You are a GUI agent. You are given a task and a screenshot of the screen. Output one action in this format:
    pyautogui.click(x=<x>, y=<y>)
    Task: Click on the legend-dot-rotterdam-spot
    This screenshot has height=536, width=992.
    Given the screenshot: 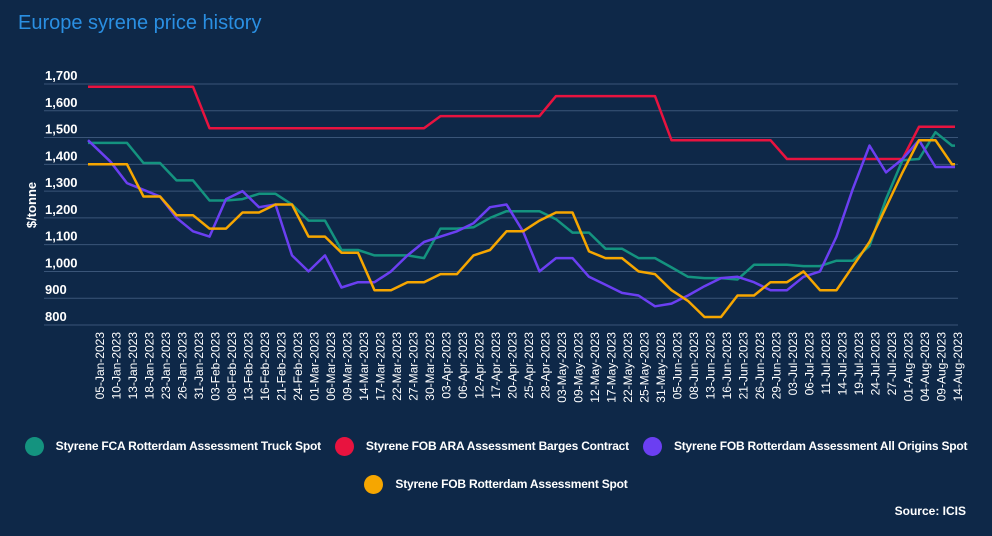 What is the action you would take?
    pyautogui.click(x=374, y=484)
    